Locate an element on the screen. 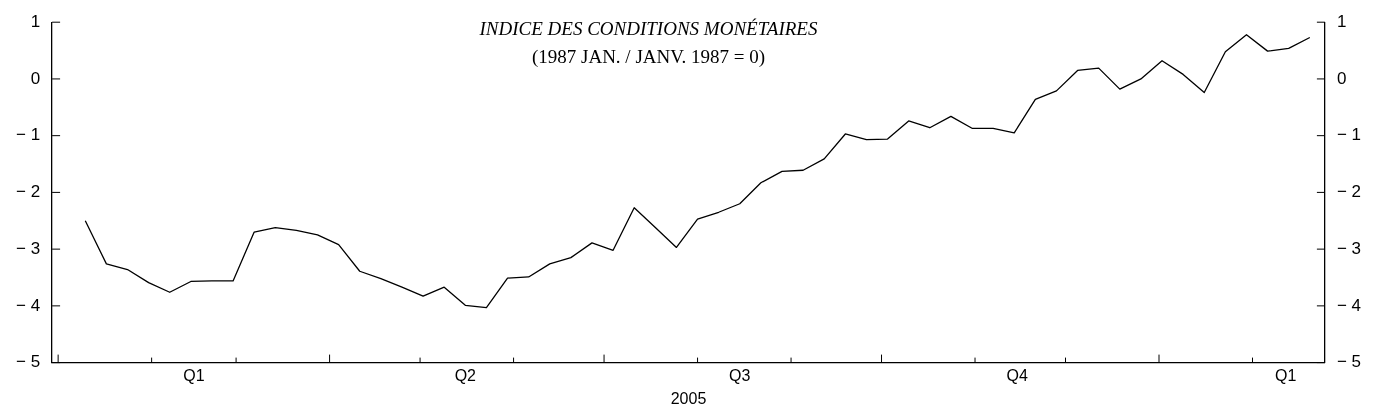 This screenshot has width=1377, height=413. y-tick-label: − 3 is located at coordinates (28, 248).